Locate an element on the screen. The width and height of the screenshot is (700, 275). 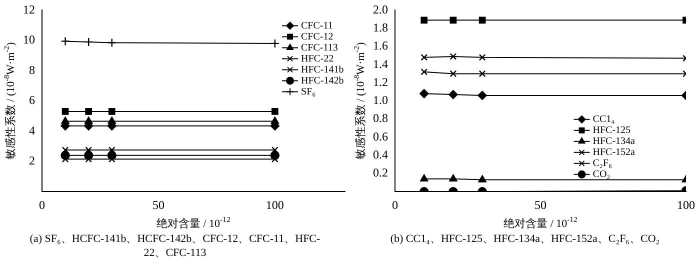
y-tick-label: 0.2 is located at coordinates (380, 173).